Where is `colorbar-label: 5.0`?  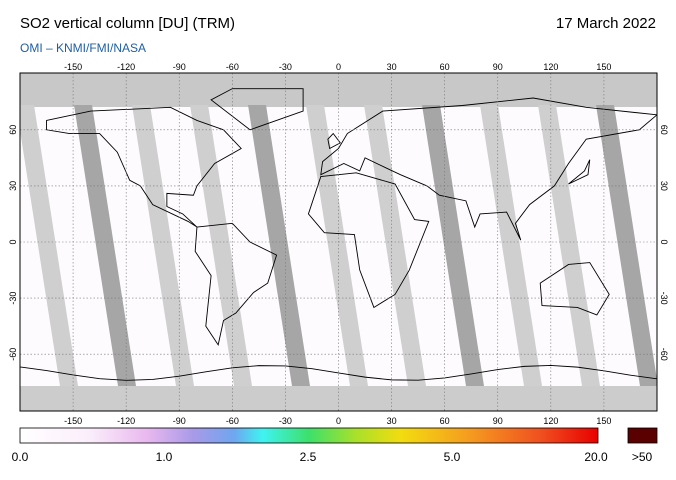
colorbar-label: 5.0 is located at coordinates (452, 457).